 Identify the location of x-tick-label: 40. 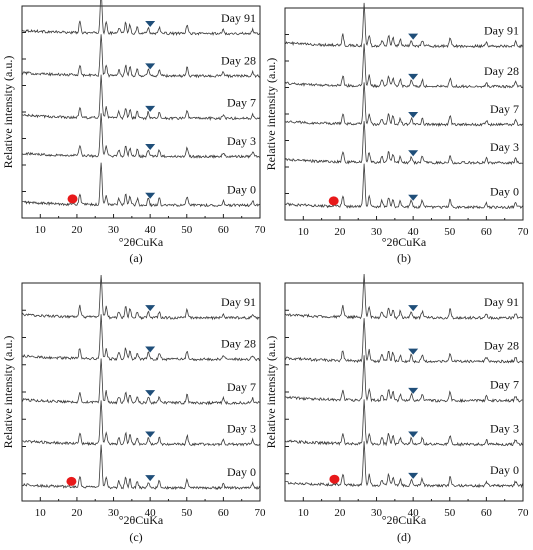
(414, 513).